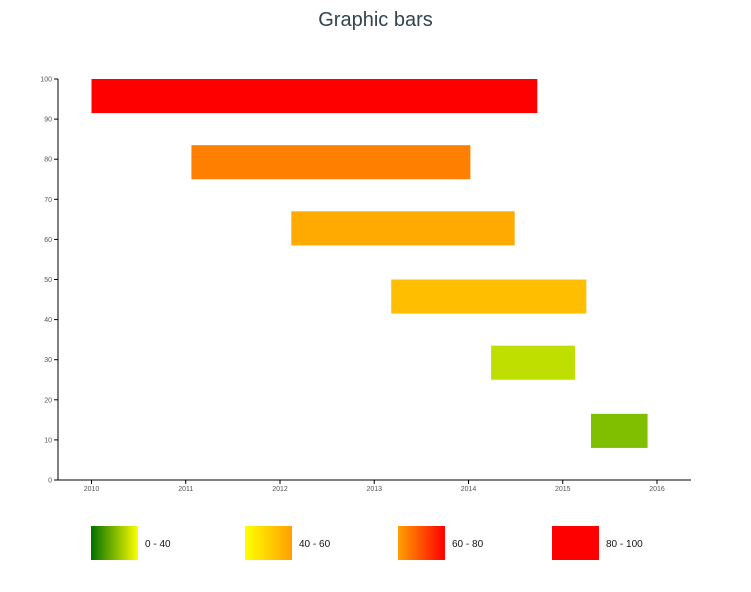 This screenshot has height=592, width=751. Describe the element at coordinates (48, 120) in the screenshot. I see `y-tick-label-9: 90` at that location.